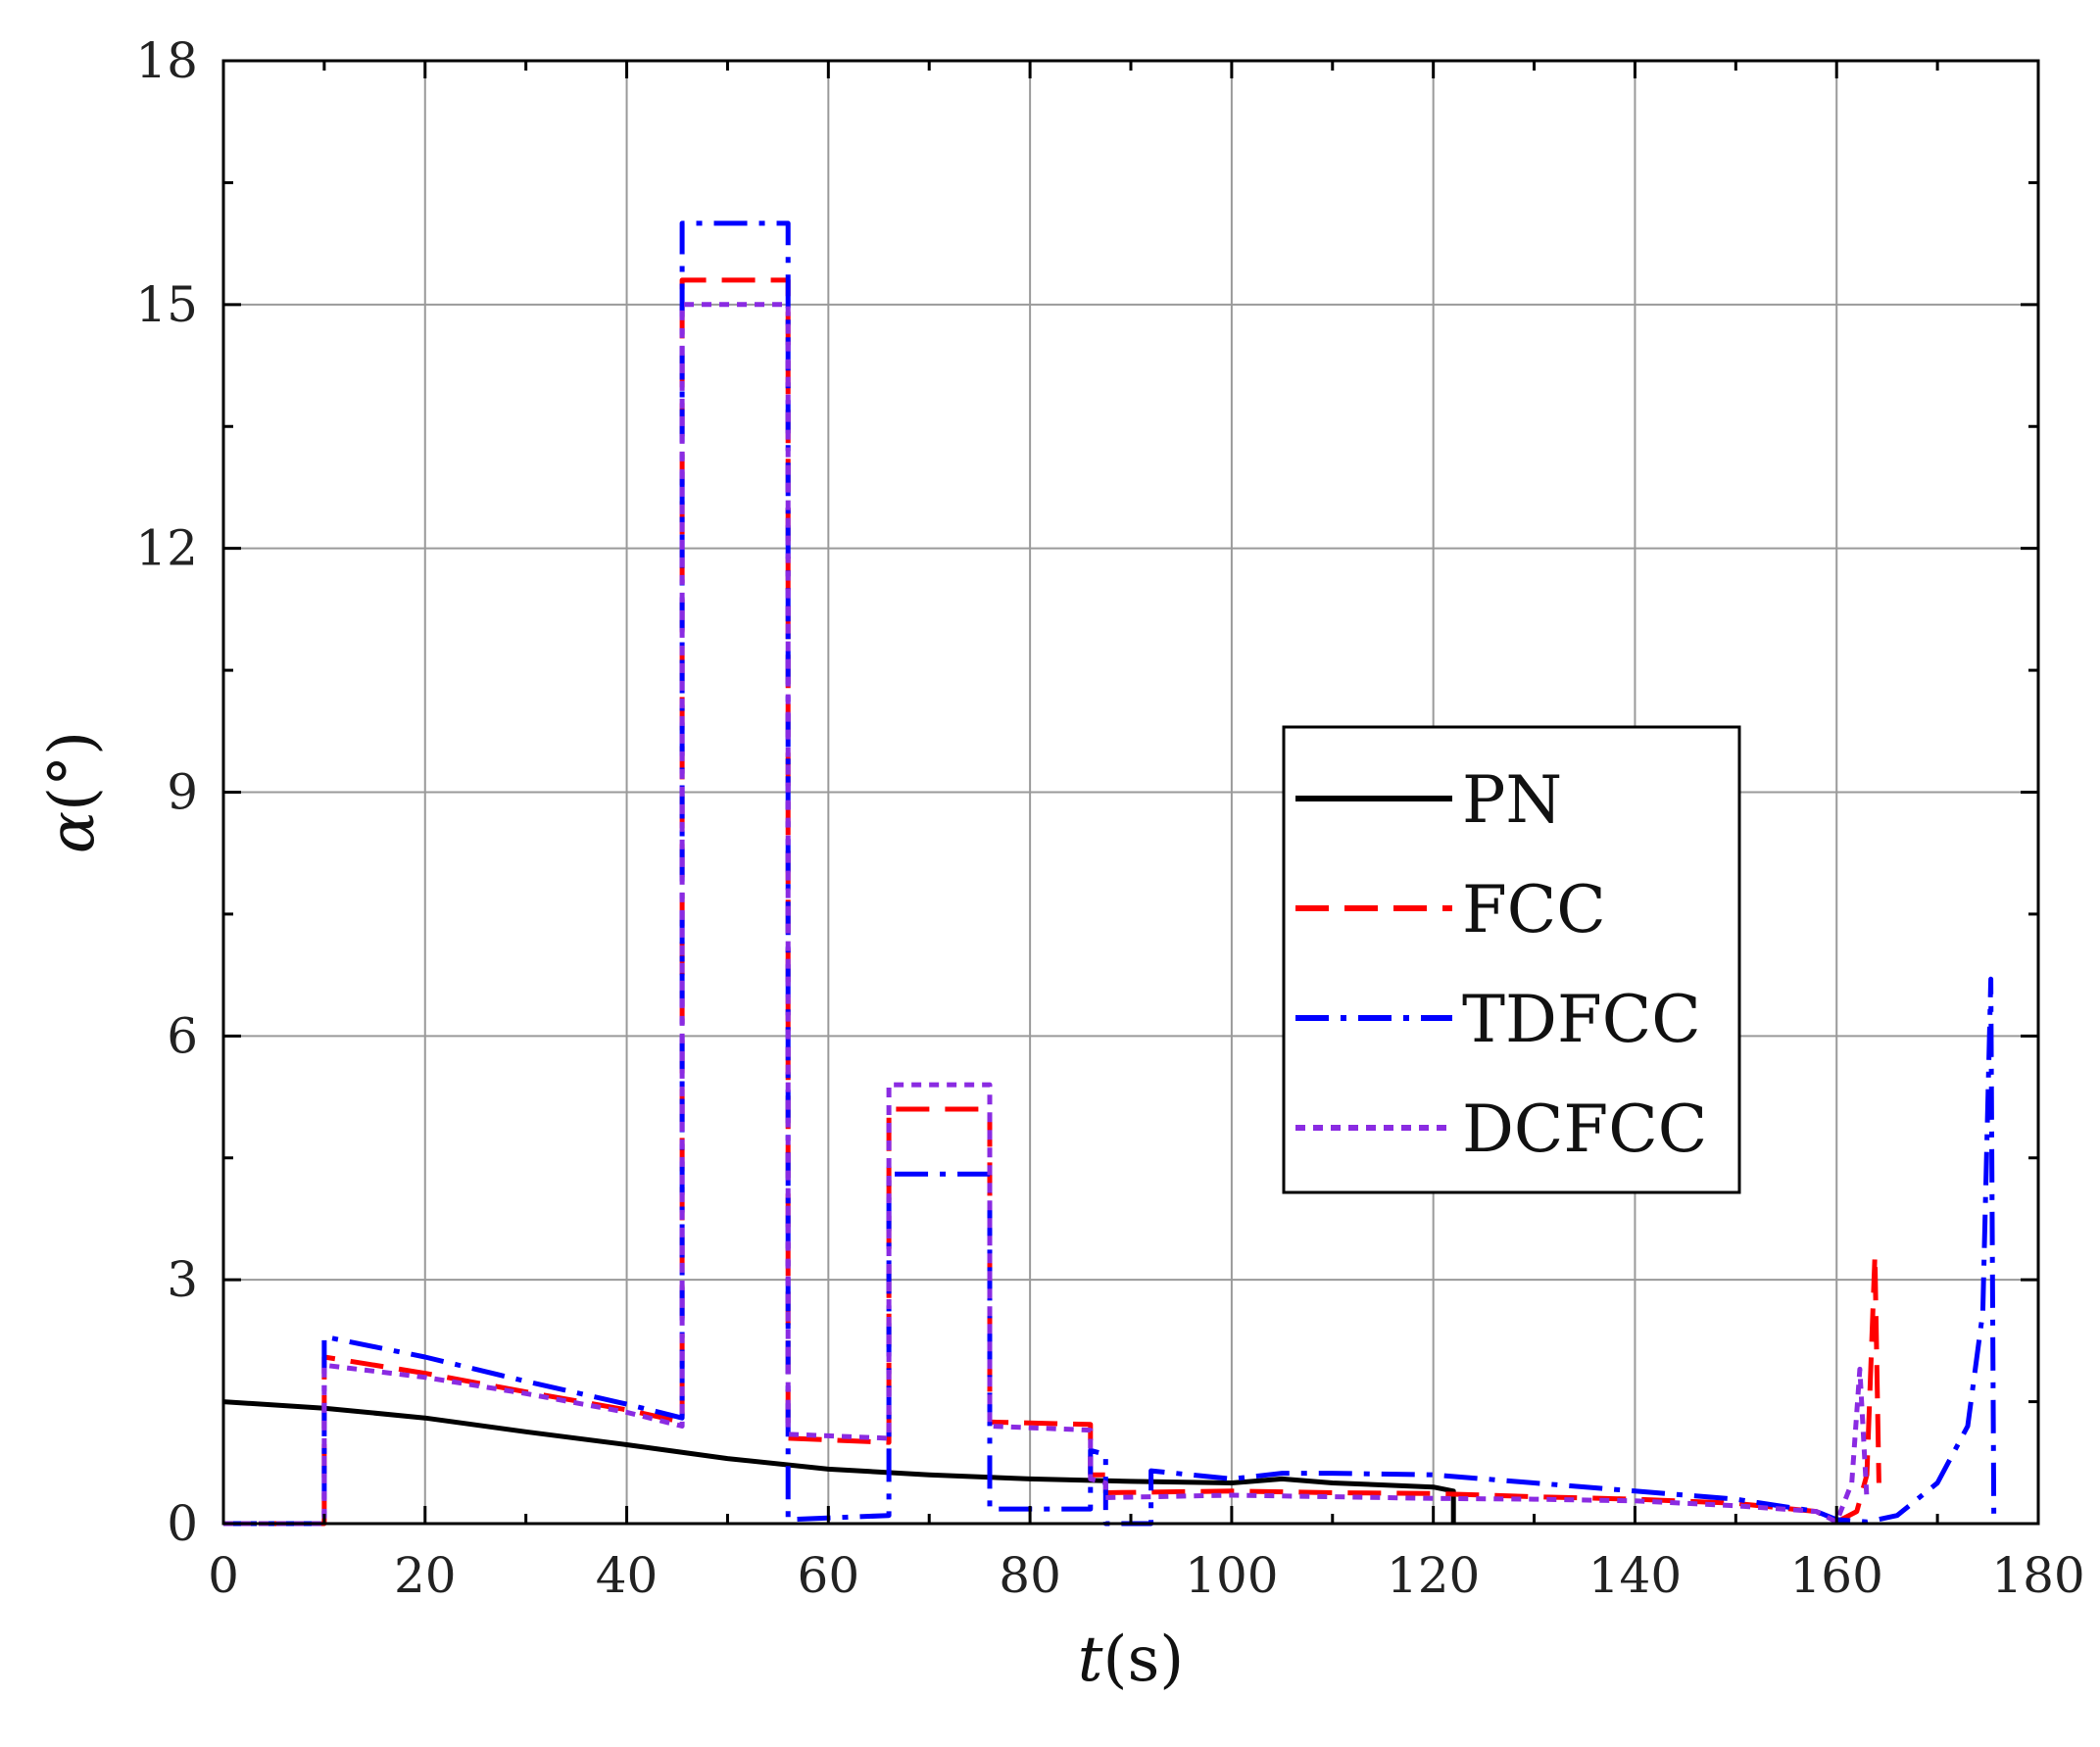 This screenshot has height=1747, width=2100. I want to click on legend-label-pn: PN, so click(1512, 800).